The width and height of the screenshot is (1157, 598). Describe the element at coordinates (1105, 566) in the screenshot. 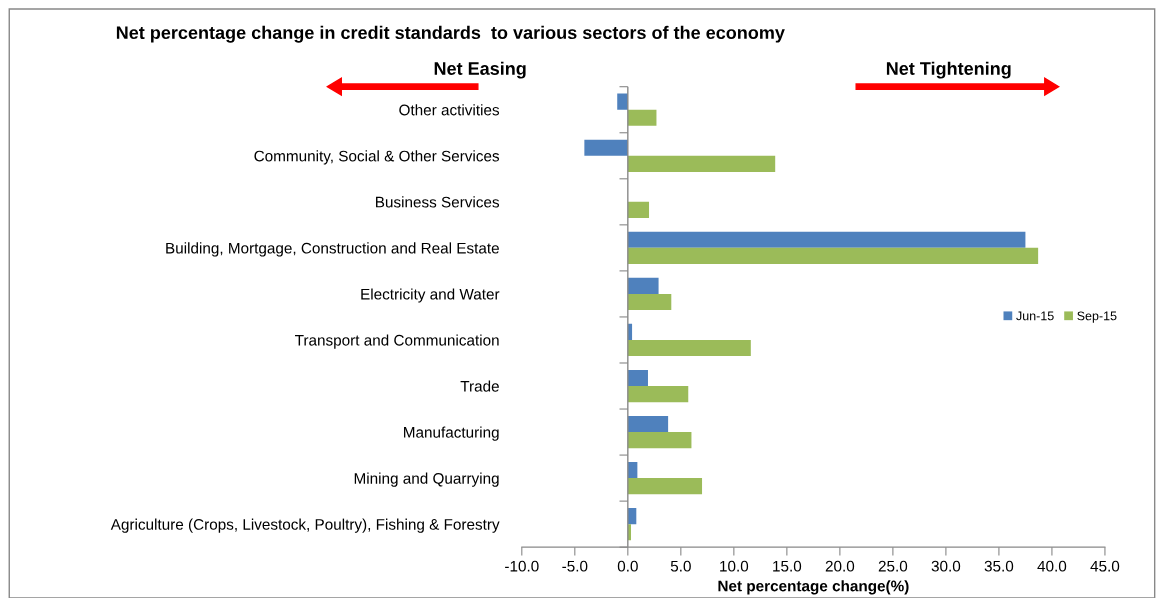

I see `x-tick-label: 45.0` at that location.